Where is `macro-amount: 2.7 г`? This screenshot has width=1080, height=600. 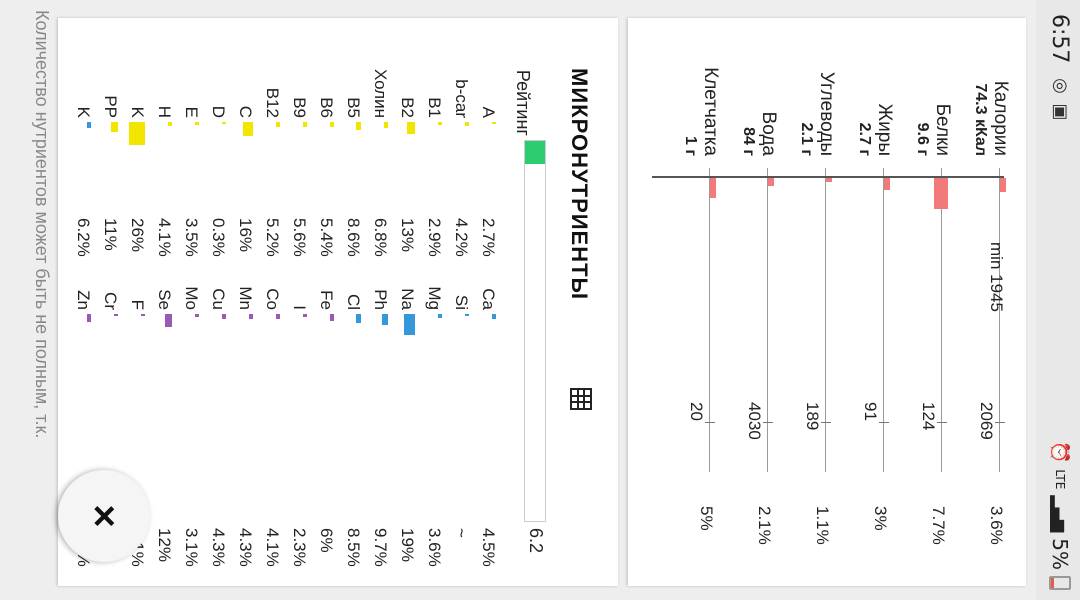 macro-amount: 2.7 г is located at coordinates (864, 139).